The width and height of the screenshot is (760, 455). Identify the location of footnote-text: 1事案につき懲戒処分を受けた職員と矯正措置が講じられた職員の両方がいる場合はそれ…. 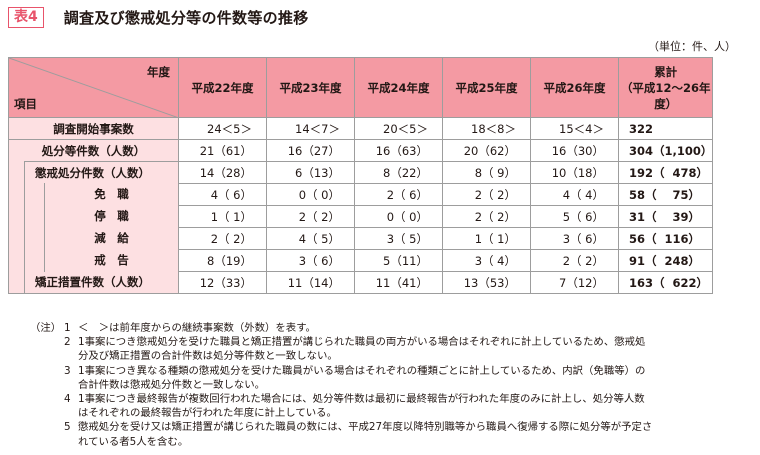
(362, 342).